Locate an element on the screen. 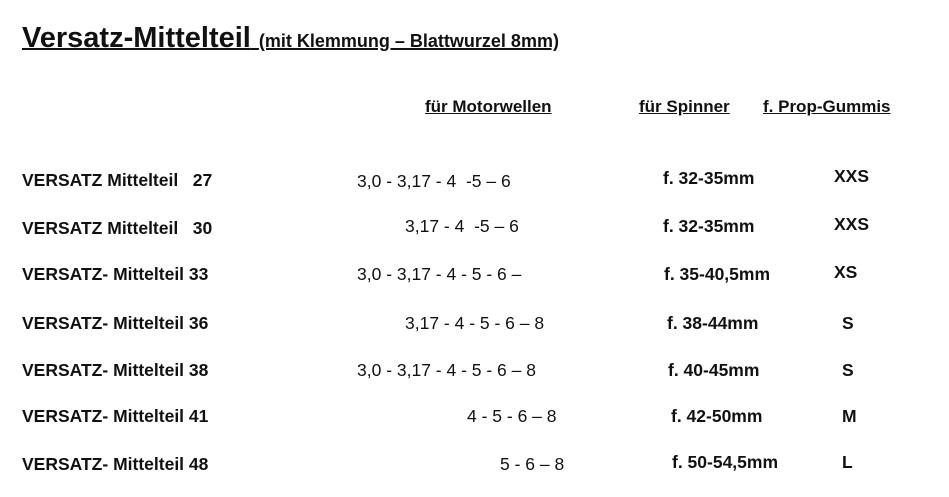  row-motor: 3,0 - 3,17 - 4 - 5 - 6 – is located at coordinates (439, 274).